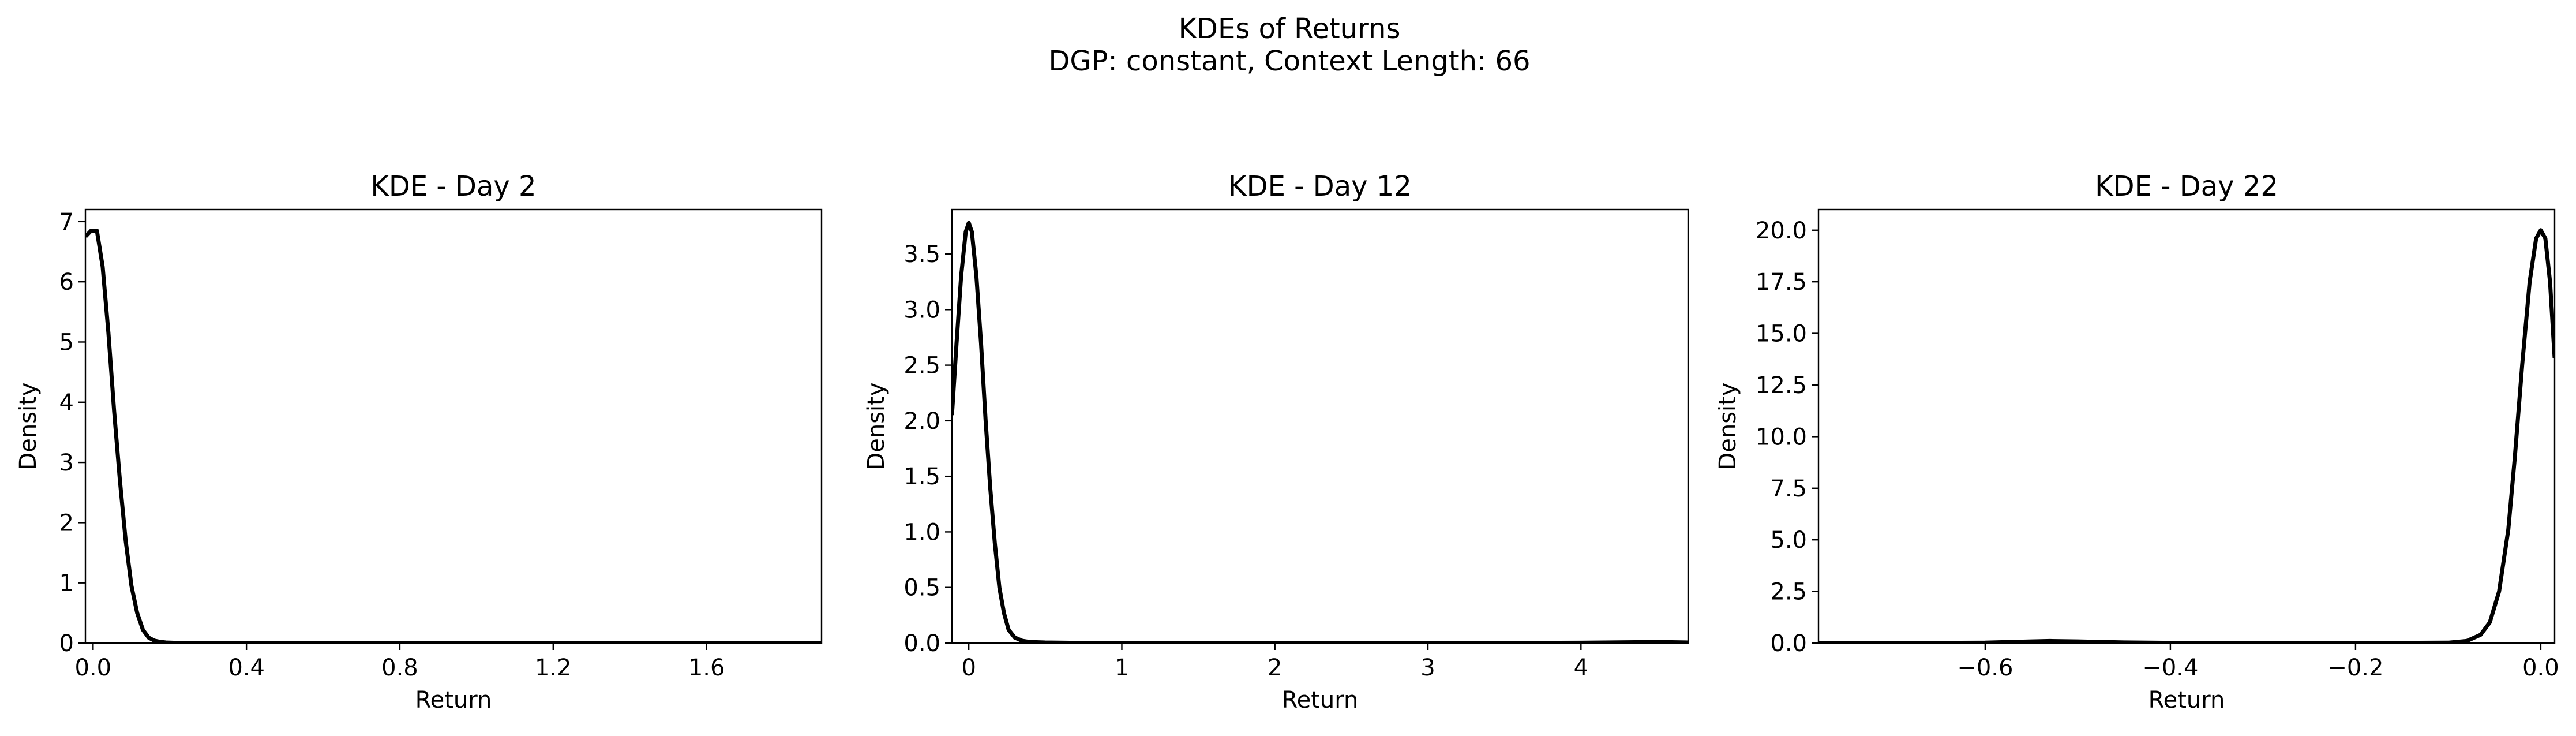 This screenshot has width=2576, height=736. Describe the element at coordinates (921, 310) in the screenshot. I see `y-tick-label: 3.0` at that location.